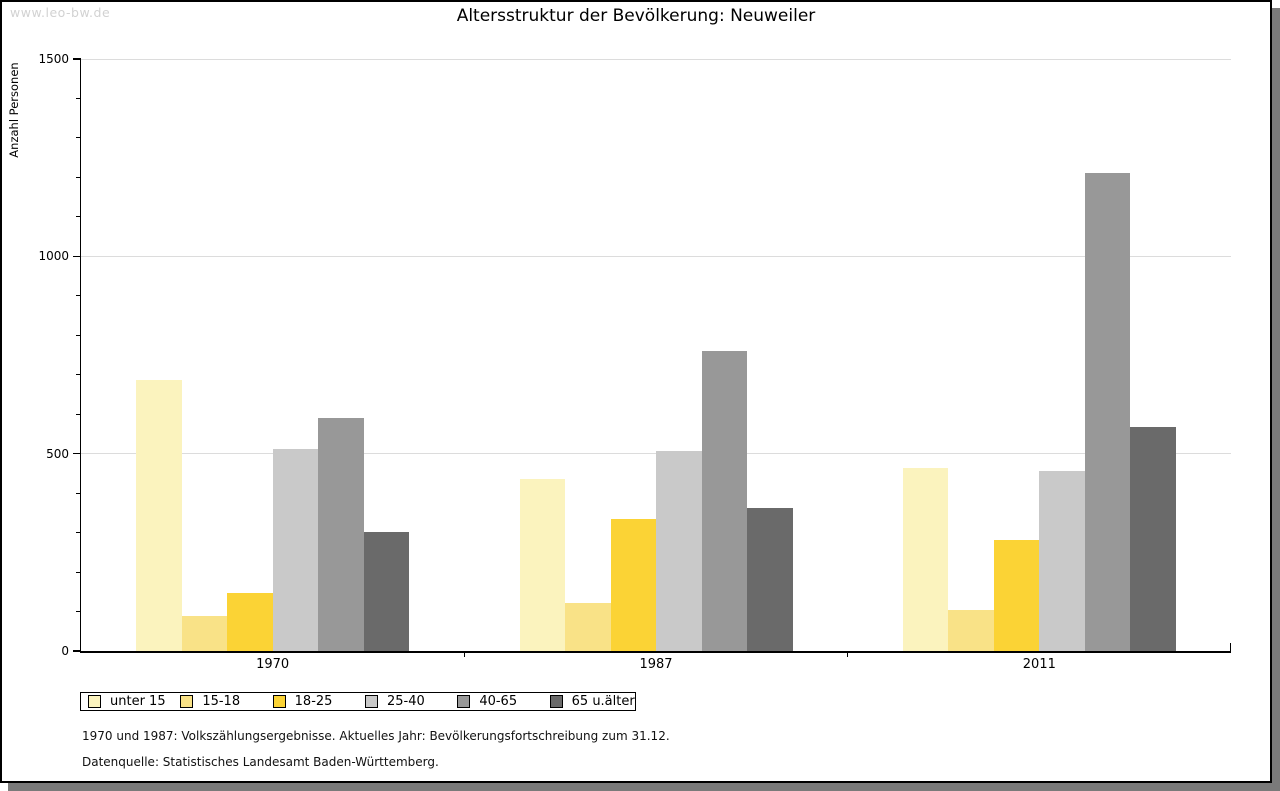 The image size is (1280, 791). I want to click on legend-item: 15-18, so click(219, 701).